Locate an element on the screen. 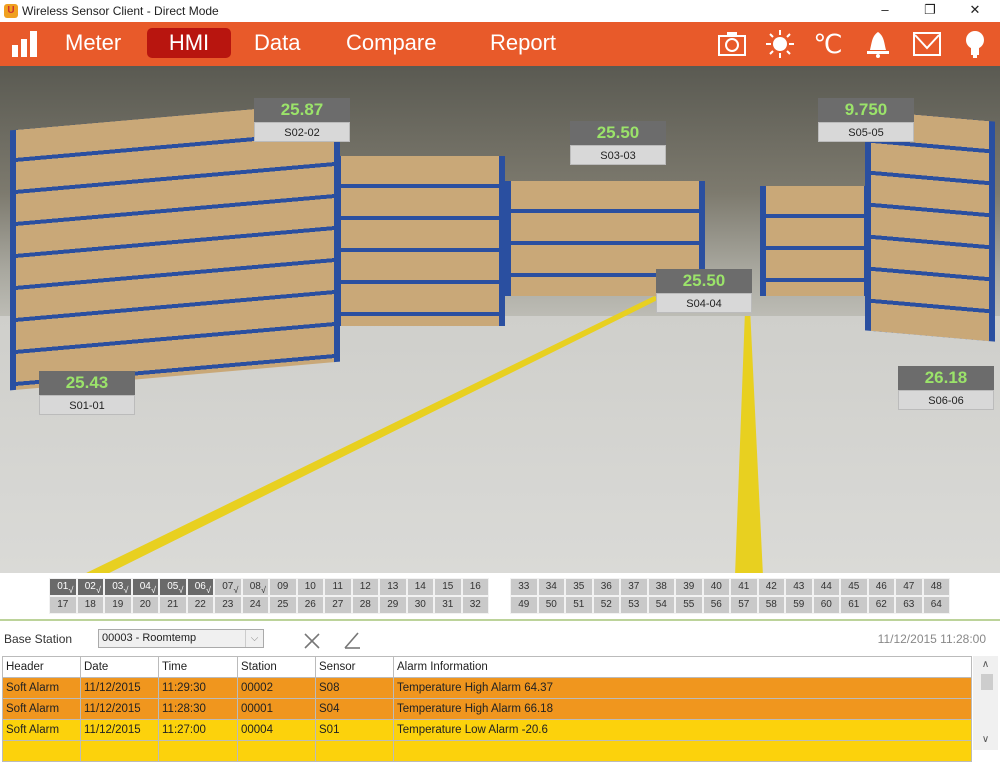 Image resolution: width=1000 pixels, height=762 pixels. channel-34: 34 is located at coordinates (551, 587).